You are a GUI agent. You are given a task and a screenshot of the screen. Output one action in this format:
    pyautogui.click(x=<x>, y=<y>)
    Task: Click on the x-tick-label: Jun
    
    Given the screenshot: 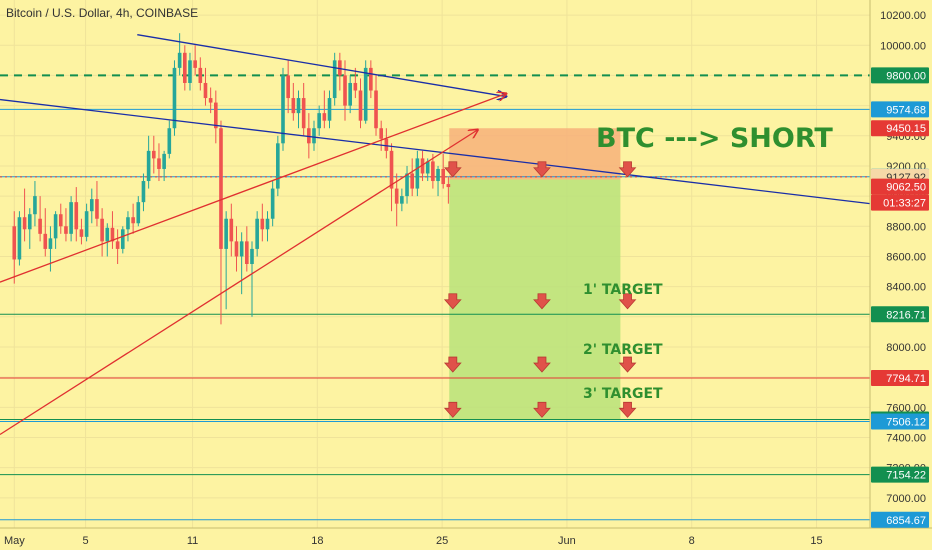 What is the action you would take?
    pyautogui.click(x=567, y=541)
    